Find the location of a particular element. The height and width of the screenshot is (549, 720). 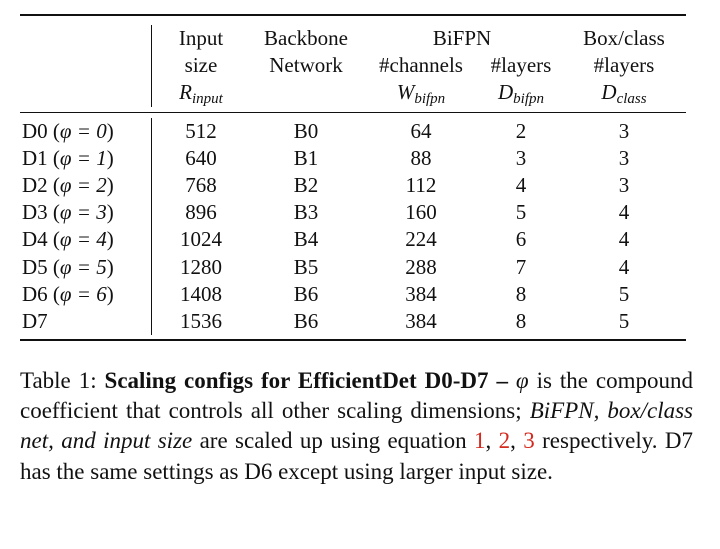

header-input-size-line2: size is located at coordinates (201, 65).